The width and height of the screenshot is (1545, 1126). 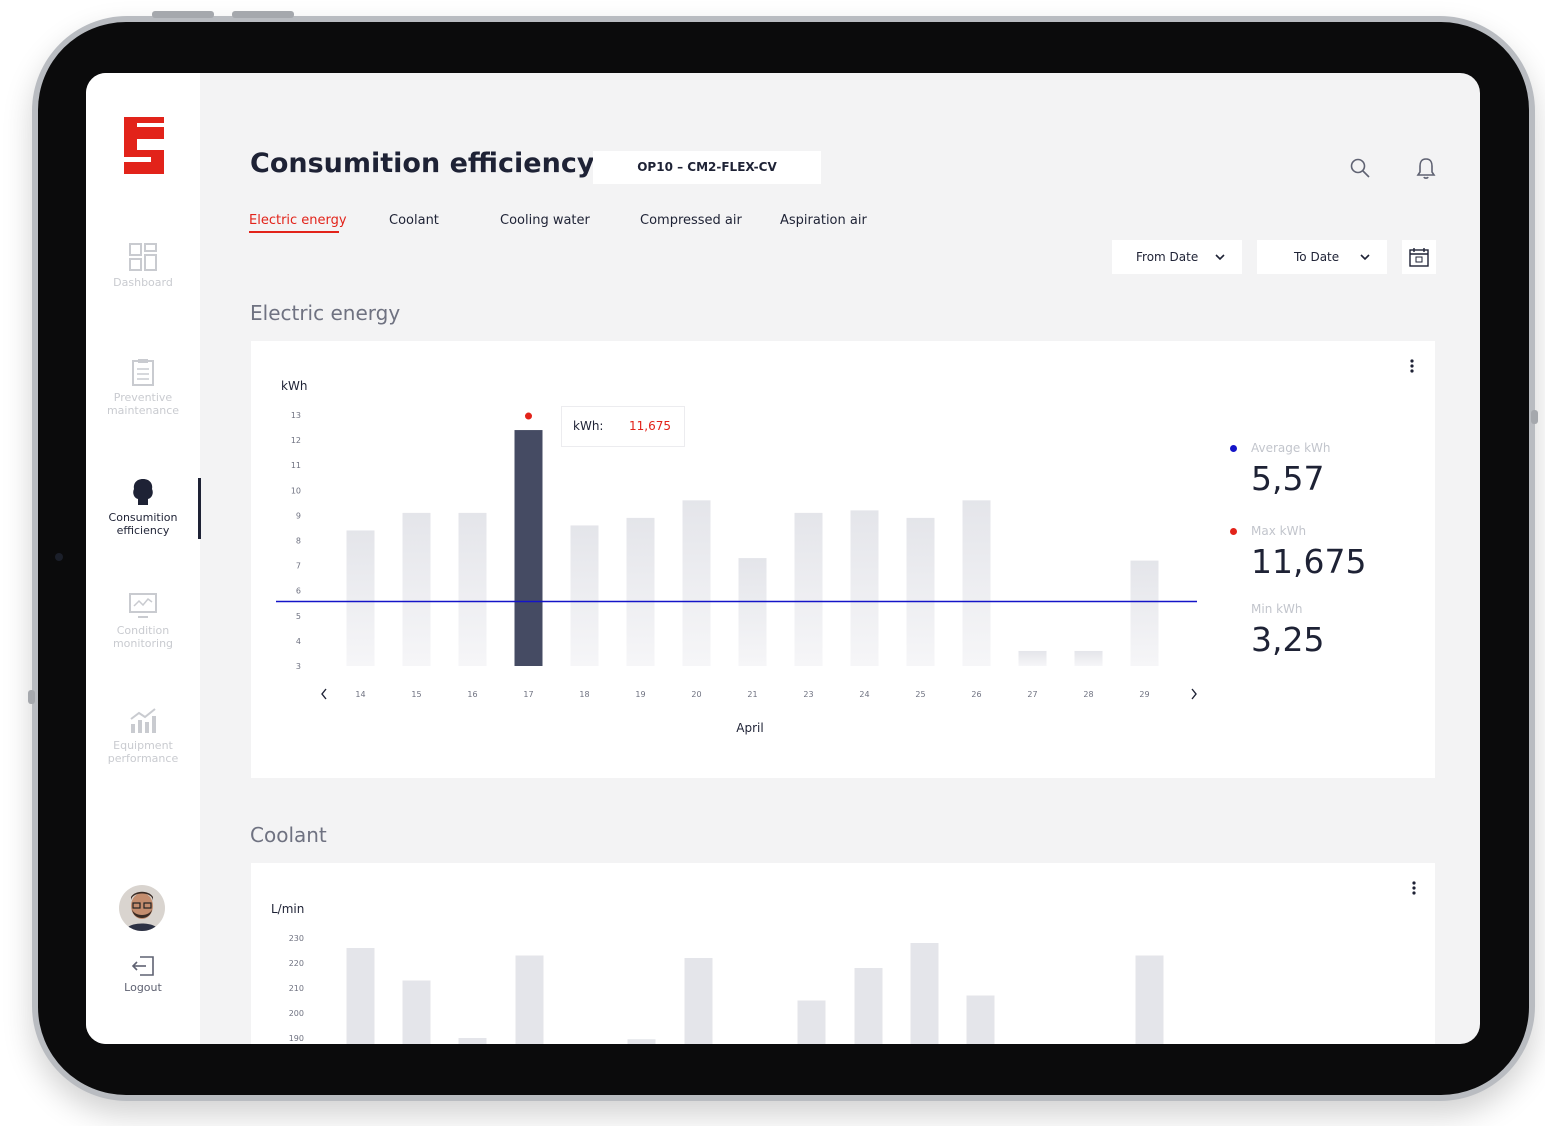 What do you see at coordinates (843, 953) in the screenshot?
I see `coolant-card: L/min 230 220 210 200 190` at bounding box center [843, 953].